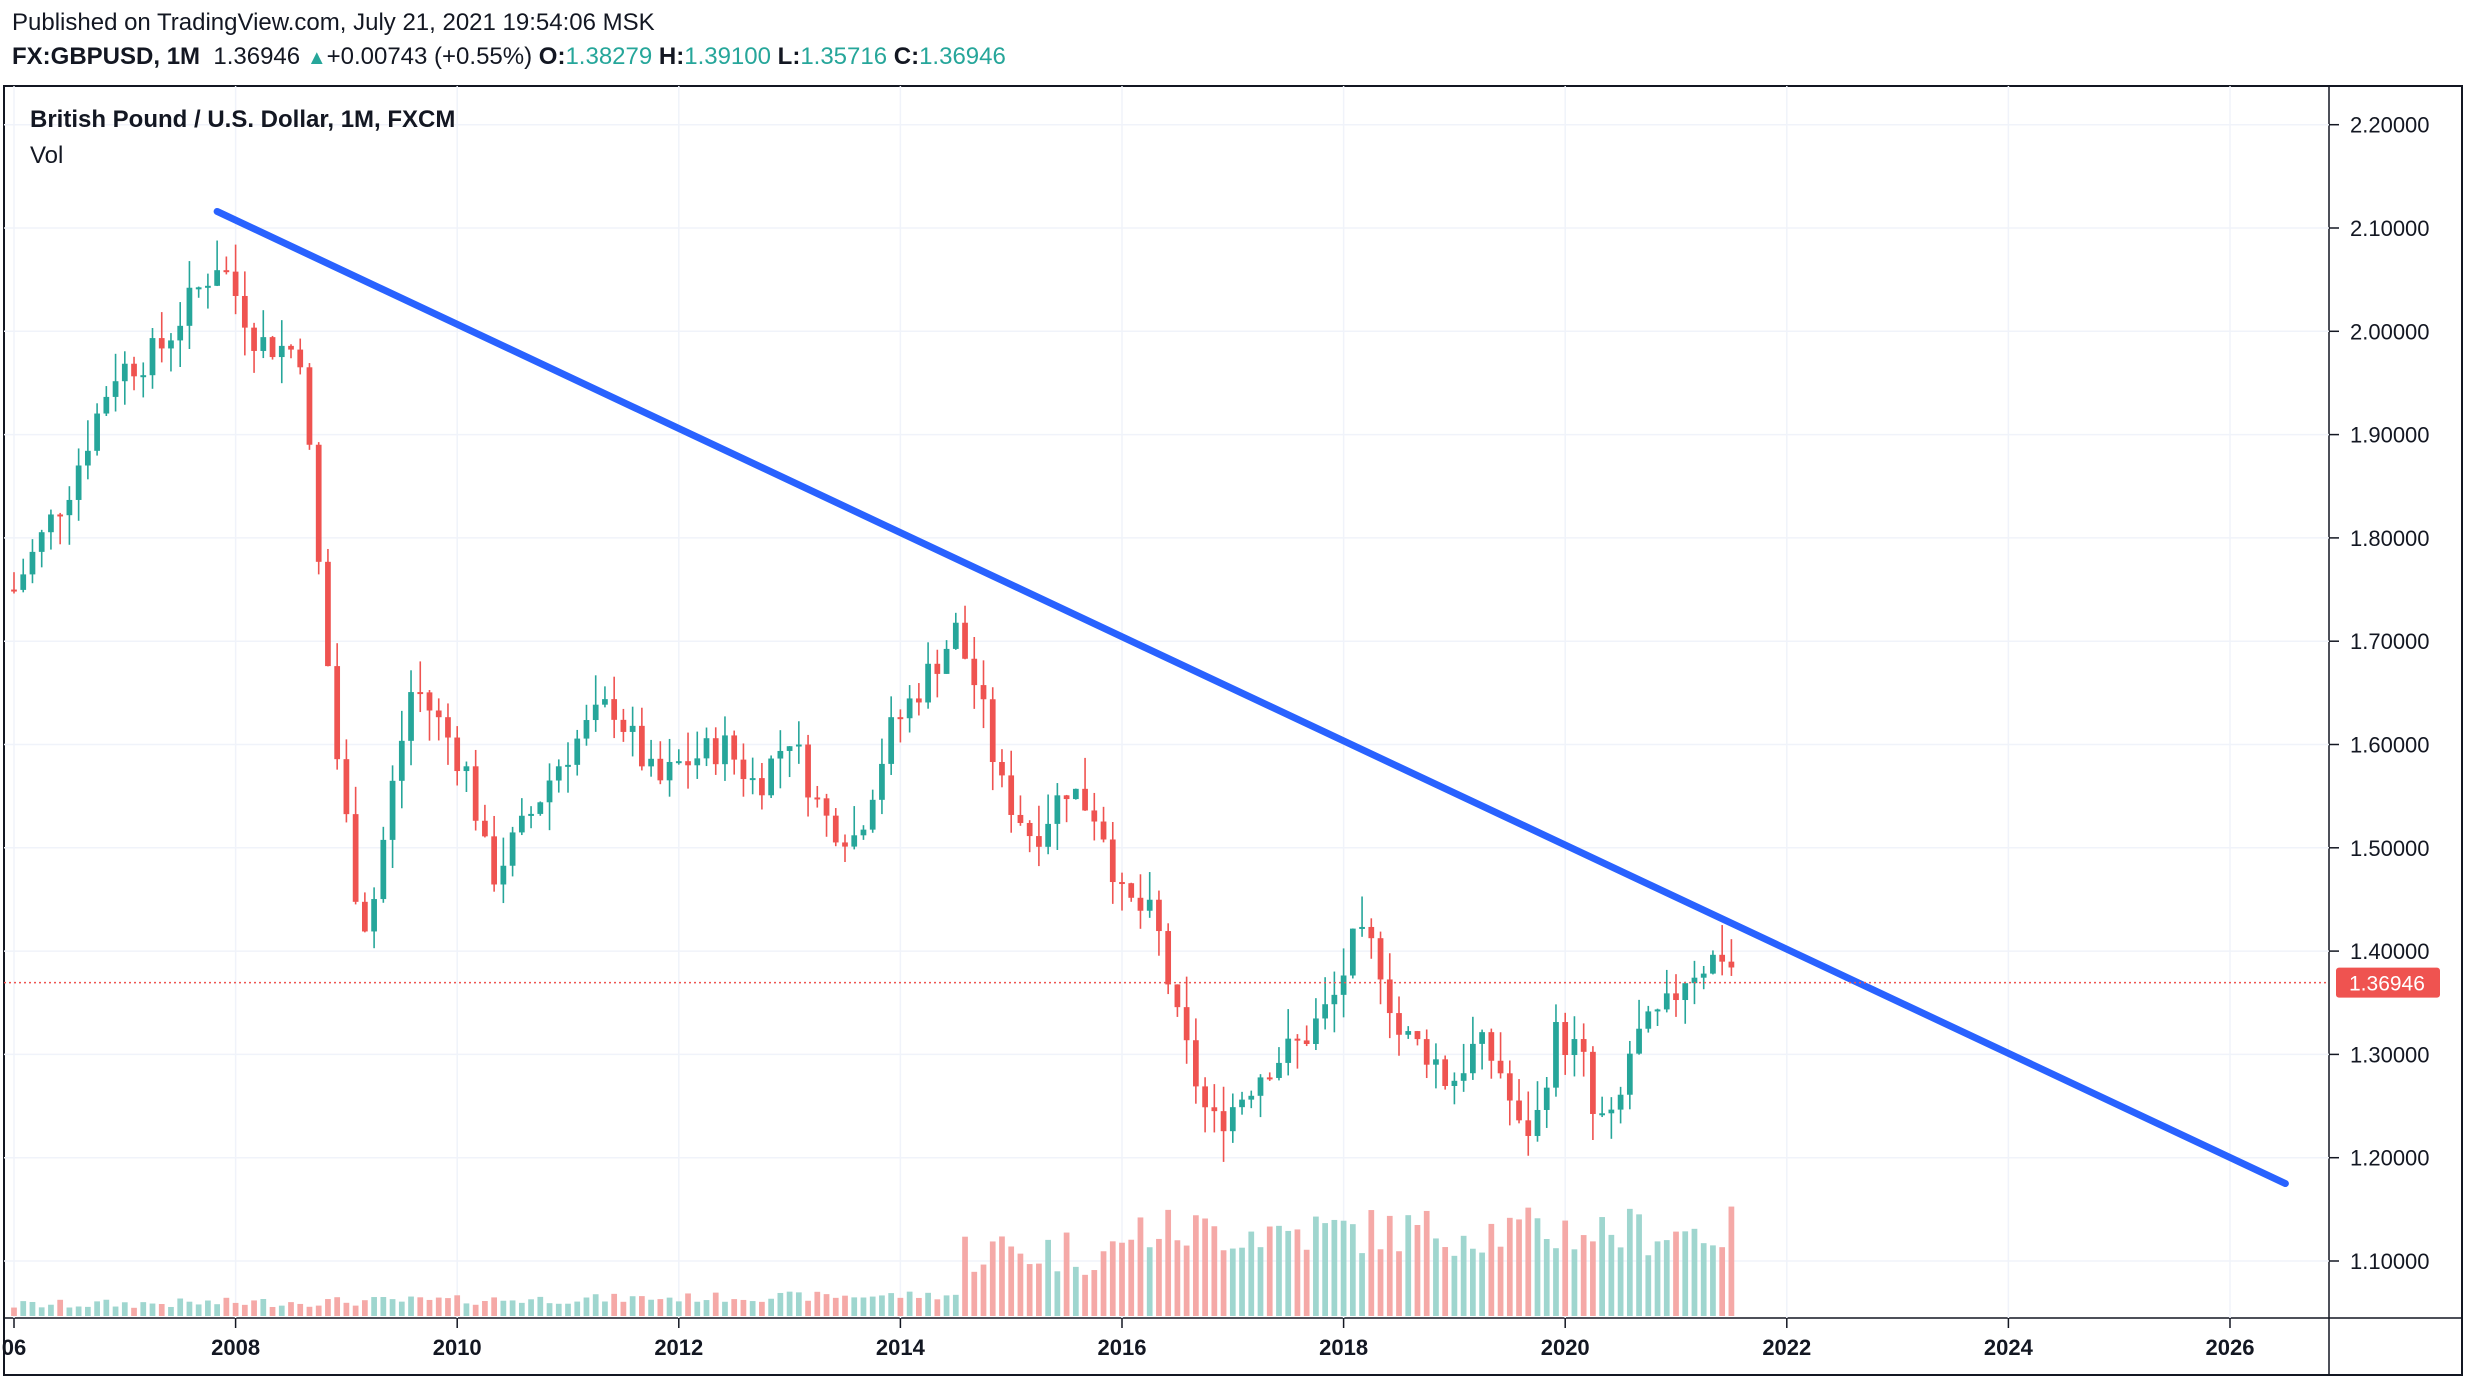 The height and width of the screenshot is (1386, 2472). Describe the element at coordinates (83, 56) in the screenshot. I see `symbol: FX:GBPUSD` at that location.